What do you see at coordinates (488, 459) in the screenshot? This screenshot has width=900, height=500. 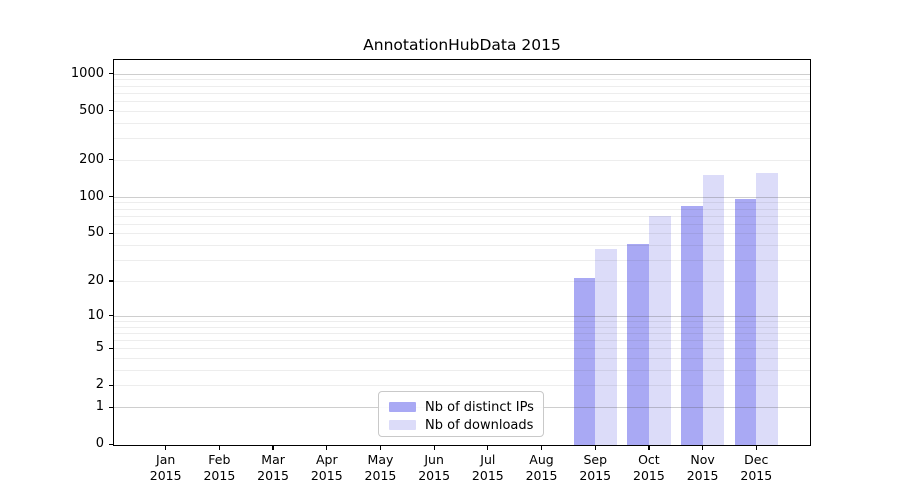 I see `x-label-month: Jul` at bounding box center [488, 459].